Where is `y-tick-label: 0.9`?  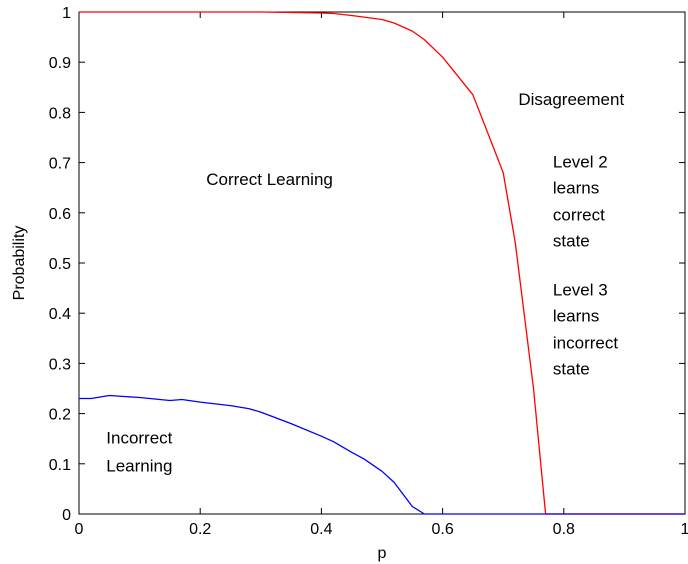 y-tick-label: 0.9 is located at coordinates (60, 63).